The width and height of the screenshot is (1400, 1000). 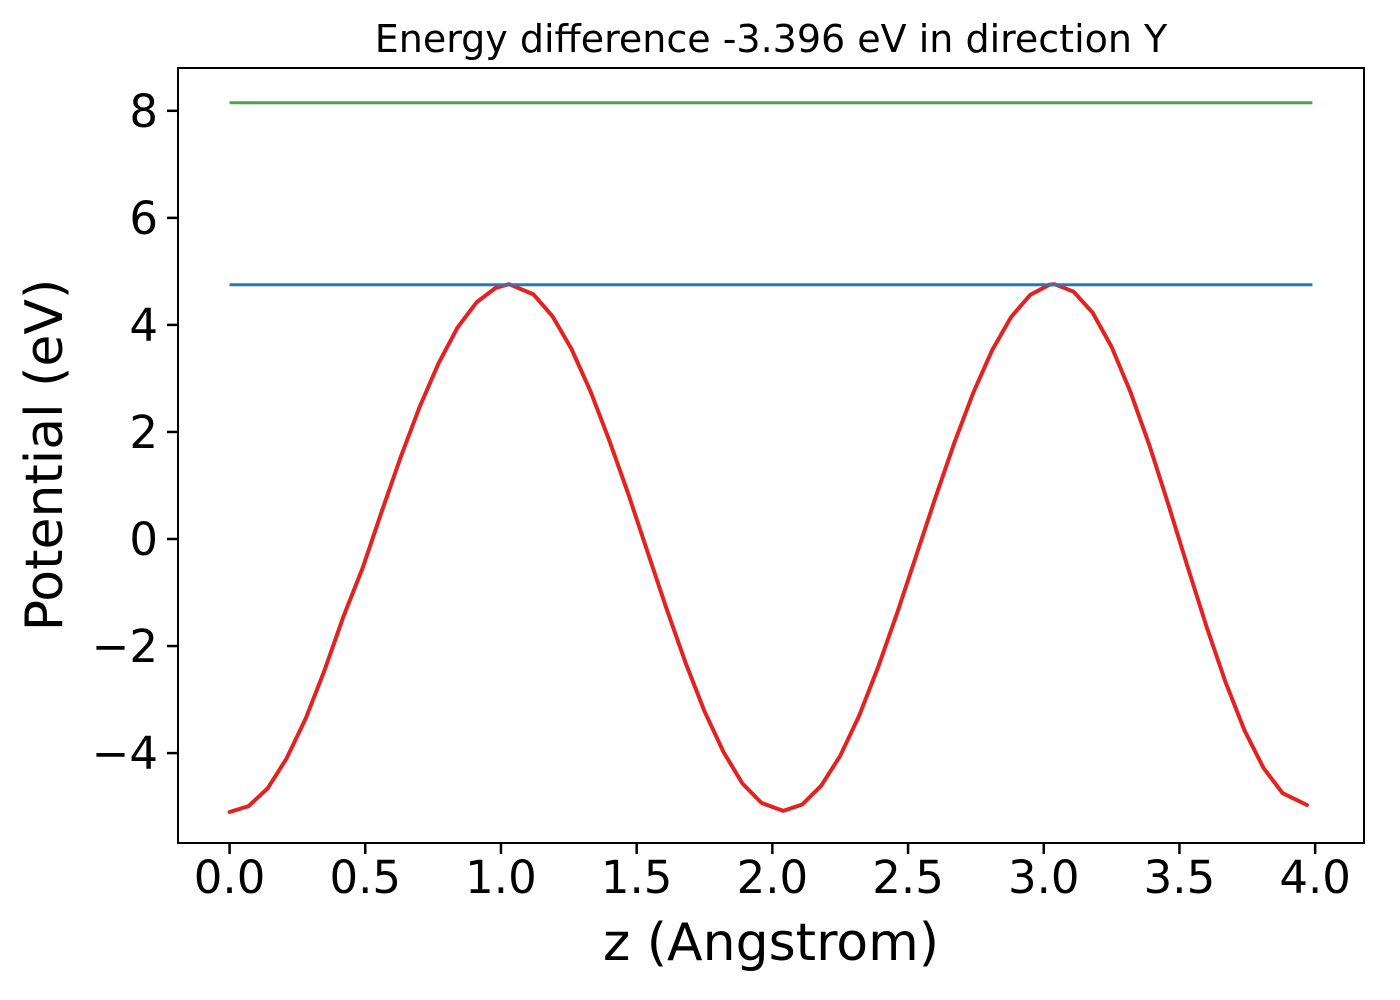 I want to click on y-tick-label: −4, so click(x=125, y=753).